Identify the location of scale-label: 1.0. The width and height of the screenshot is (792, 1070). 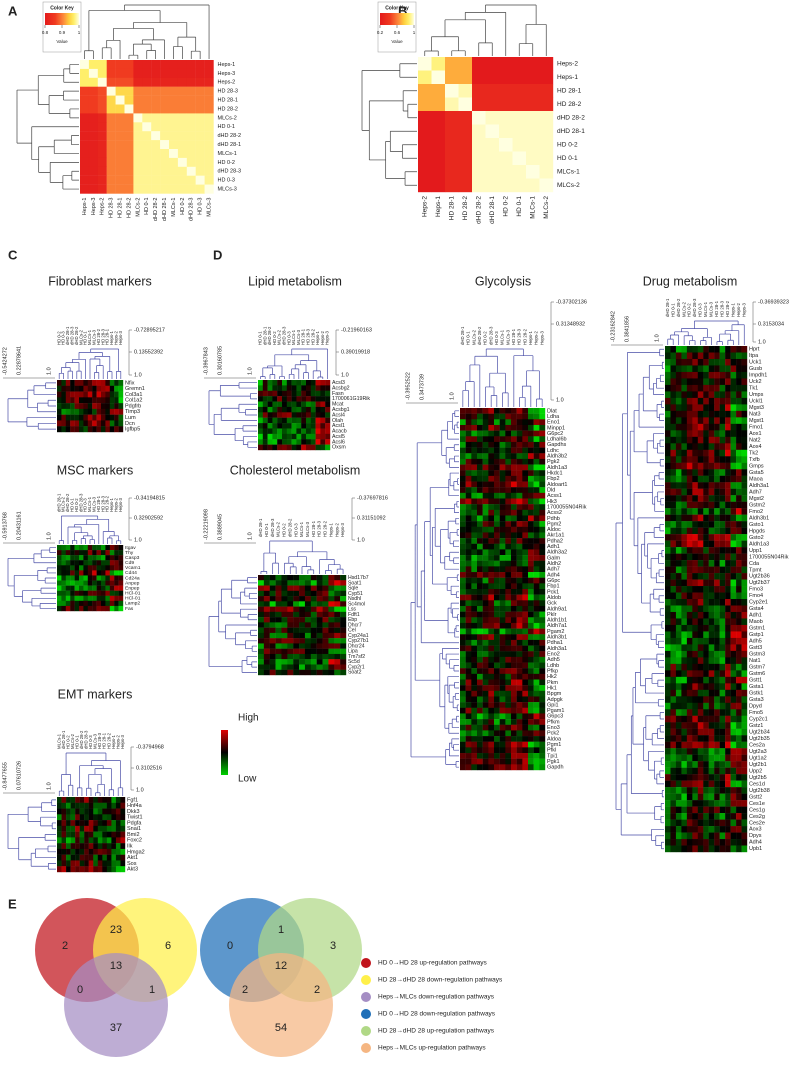
(452, 396).